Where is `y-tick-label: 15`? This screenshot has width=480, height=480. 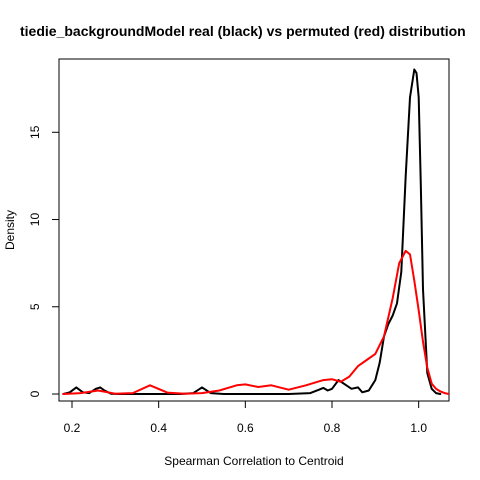
y-tick-label: 15 is located at coordinates (35, 132).